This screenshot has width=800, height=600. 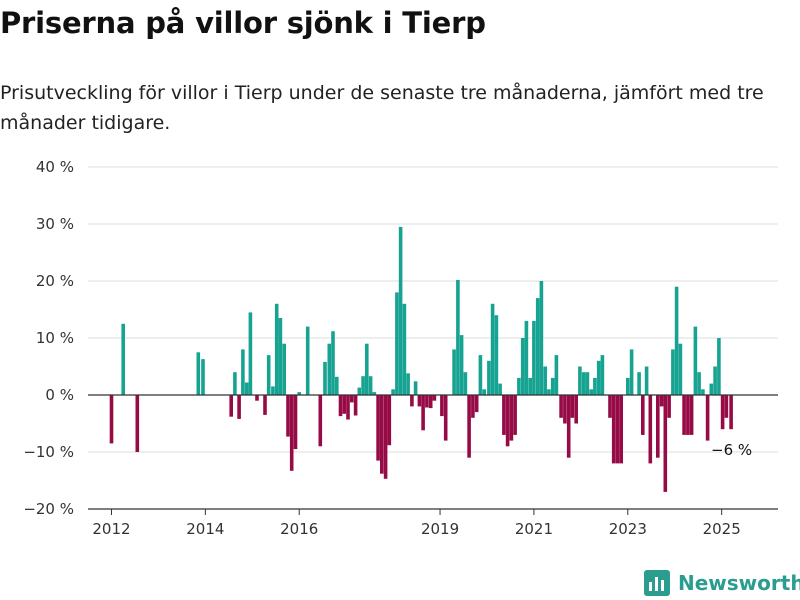 I want to click on y-tick-label: 20 %, so click(x=55, y=281).